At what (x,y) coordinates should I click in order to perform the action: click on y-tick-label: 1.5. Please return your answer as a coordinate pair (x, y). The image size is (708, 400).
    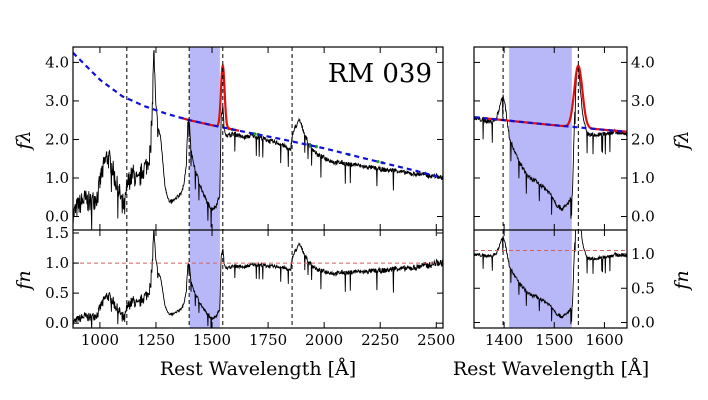
    Looking at the image, I should click on (57, 233).